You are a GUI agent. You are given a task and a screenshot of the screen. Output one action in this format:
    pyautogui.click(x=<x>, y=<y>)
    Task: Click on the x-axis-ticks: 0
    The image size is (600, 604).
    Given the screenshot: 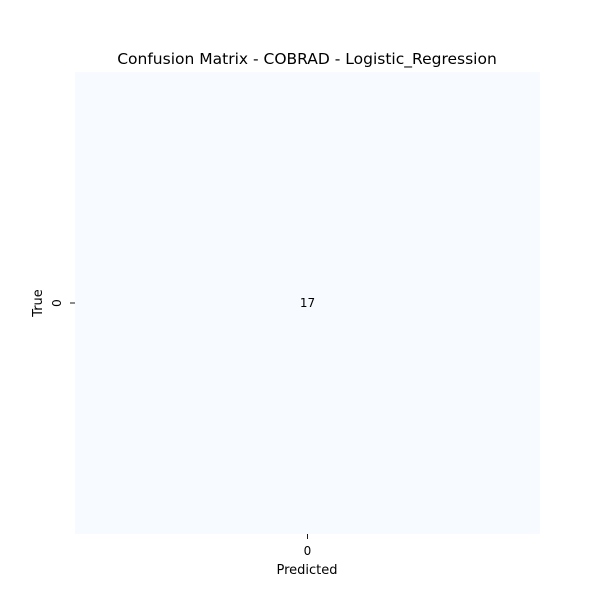 What is the action you would take?
    pyautogui.click(x=308, y=546)
    